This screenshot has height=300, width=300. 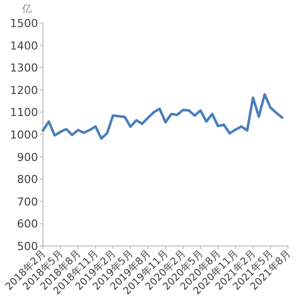 I want to click on y-tick-label: 900, so click(x=27, y=157).